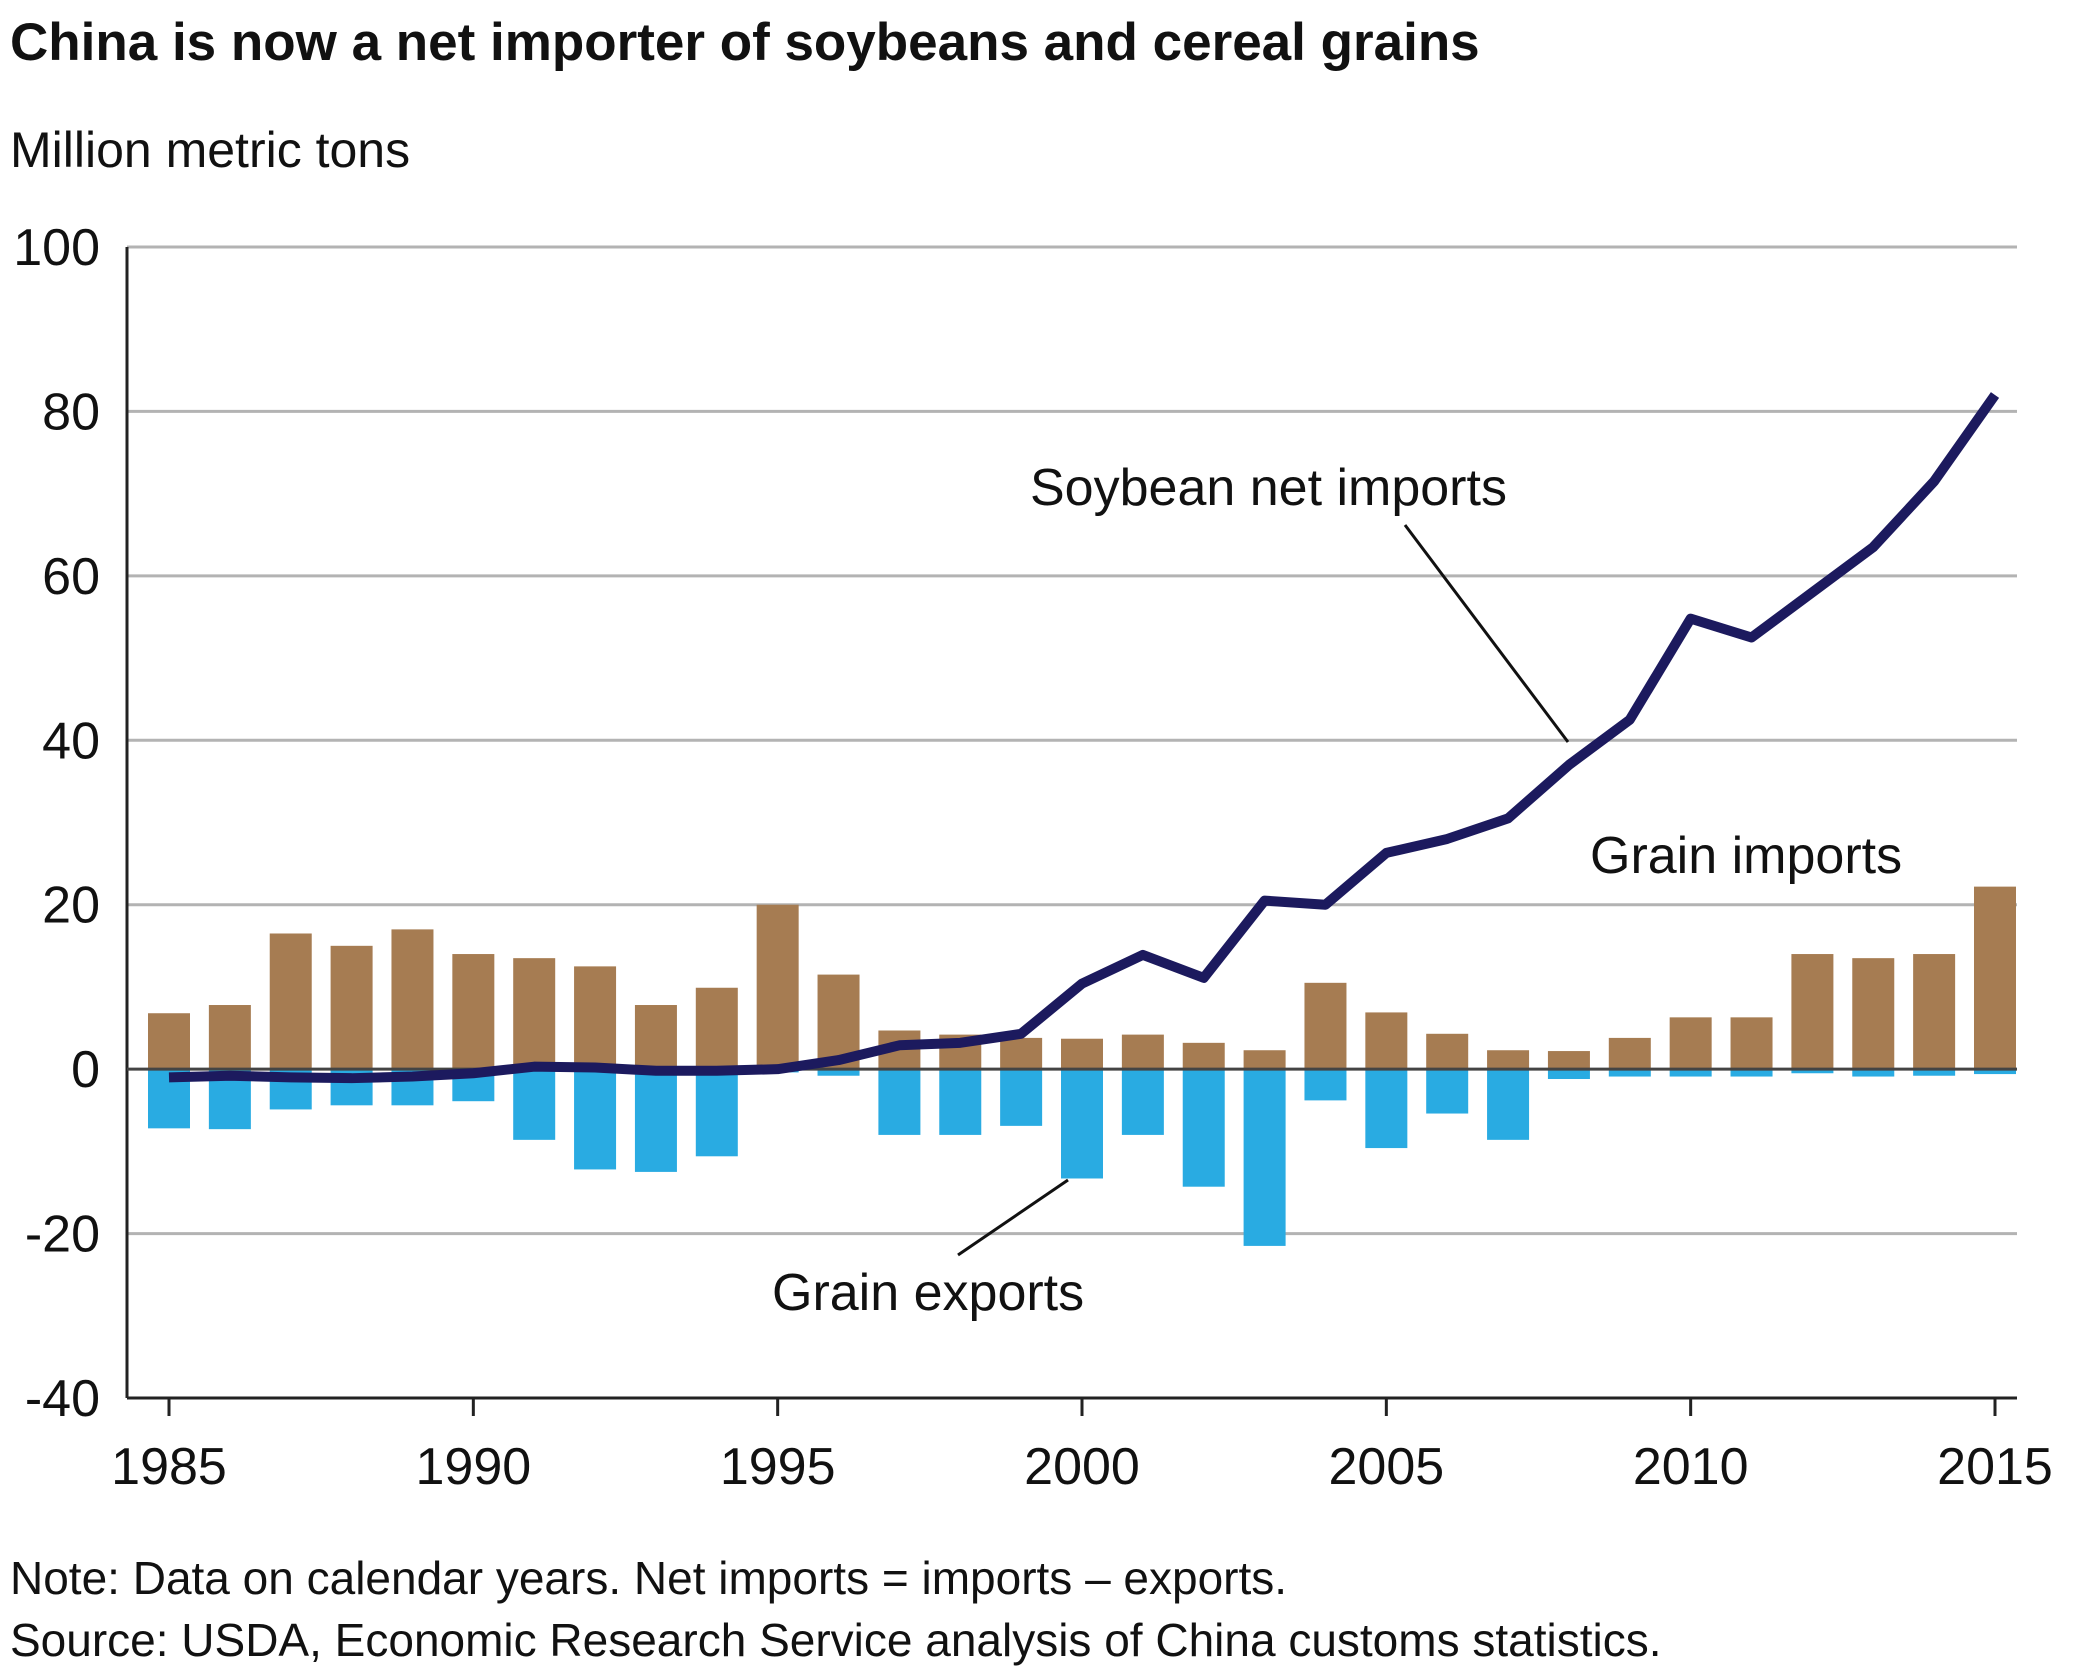 This screenshot has height=1668, width=2079. What do you see at coordinates (1013, 1217) in the screenshot?
I see `grain-exports-leader-line` at bounding box center [1013, 1217].